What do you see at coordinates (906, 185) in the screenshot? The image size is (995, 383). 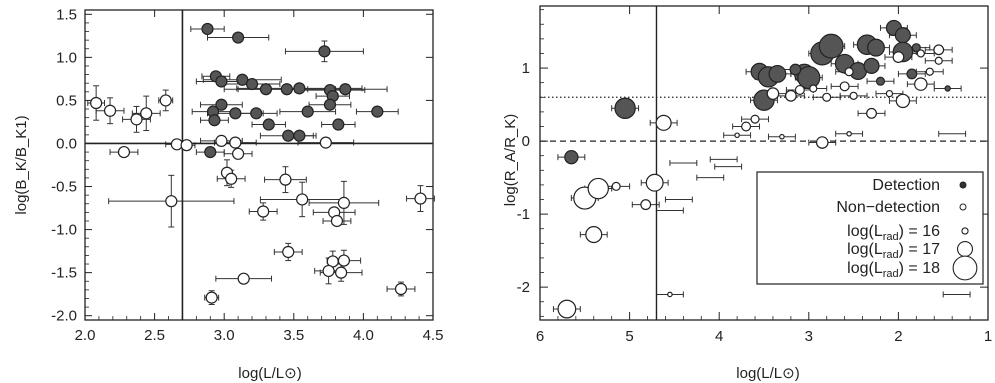 I see `legend-label: Detection` at bounding box center [906, 185].